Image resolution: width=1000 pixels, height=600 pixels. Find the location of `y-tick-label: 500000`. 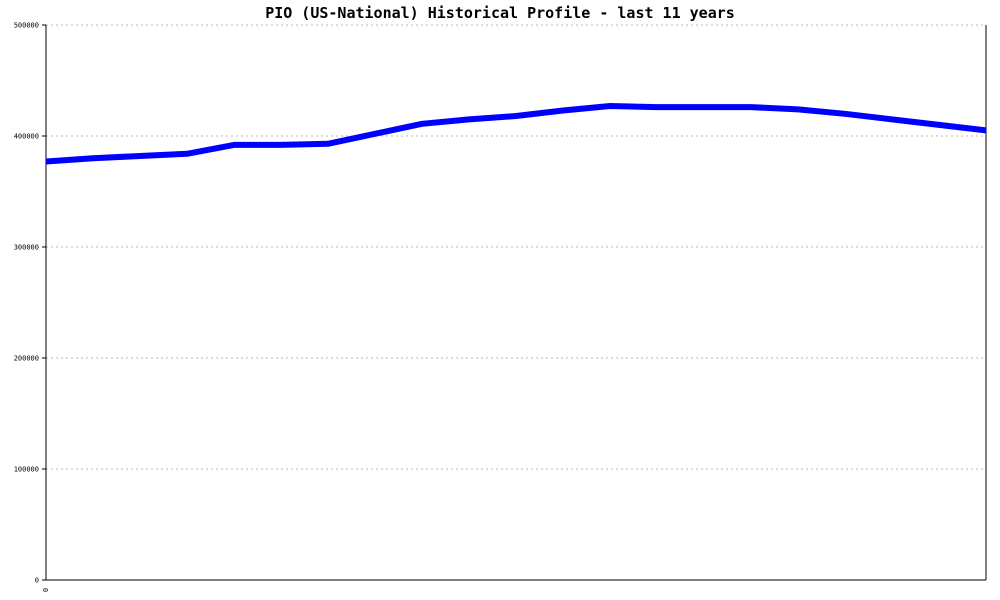

y-tick-label: 500000 is located at coordinates (26, 26).